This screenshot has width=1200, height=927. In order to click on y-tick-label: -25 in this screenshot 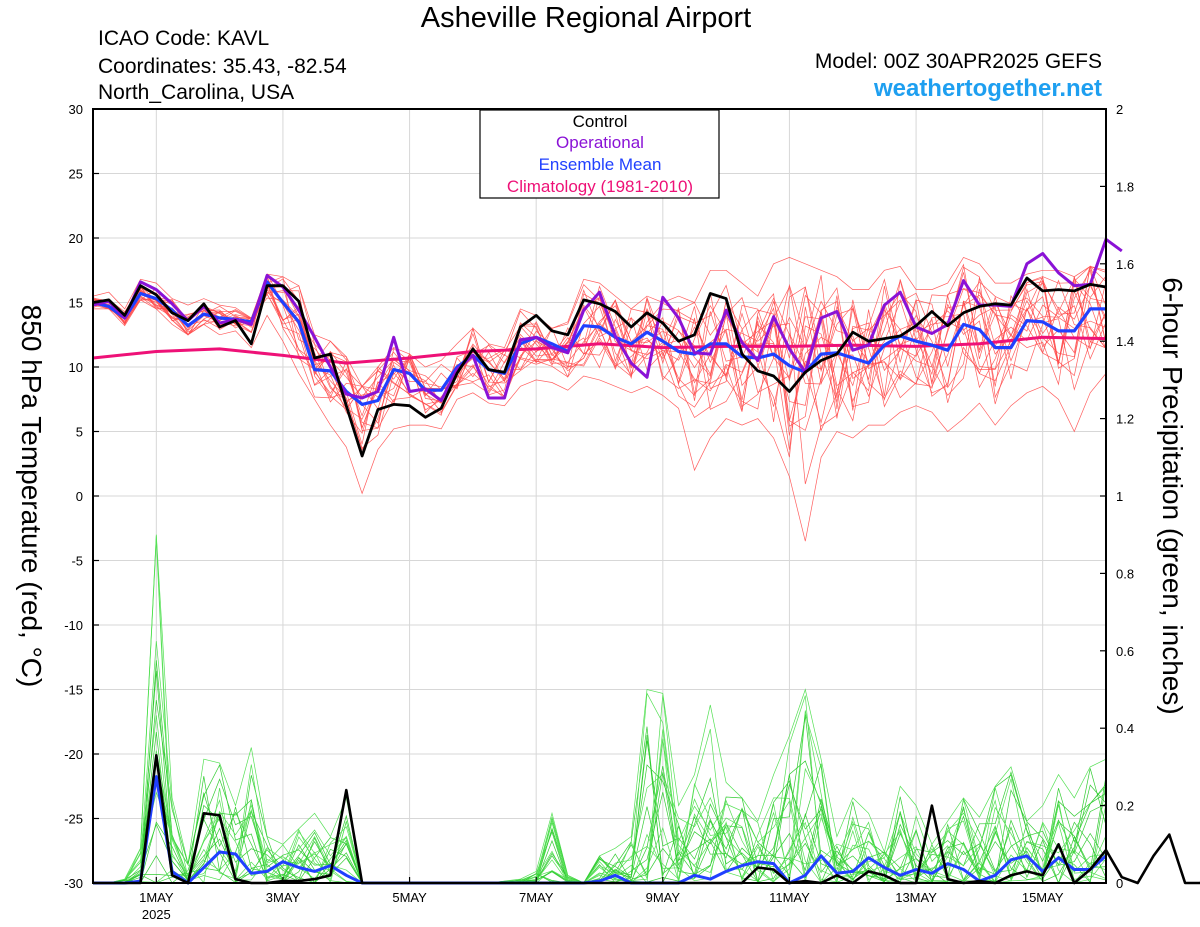, I will do `click(73, 819)`.